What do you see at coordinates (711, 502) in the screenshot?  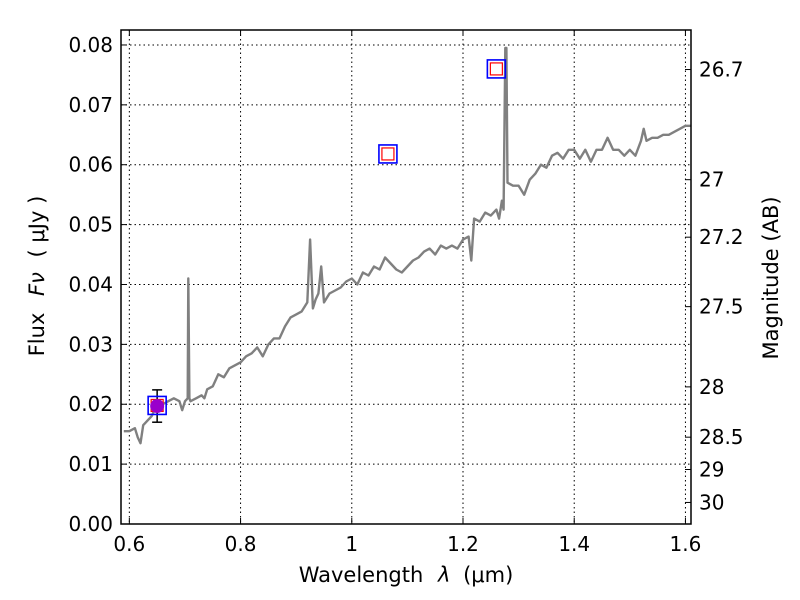 I see `right-tick-label: 30` at bounding box center [711, 502].